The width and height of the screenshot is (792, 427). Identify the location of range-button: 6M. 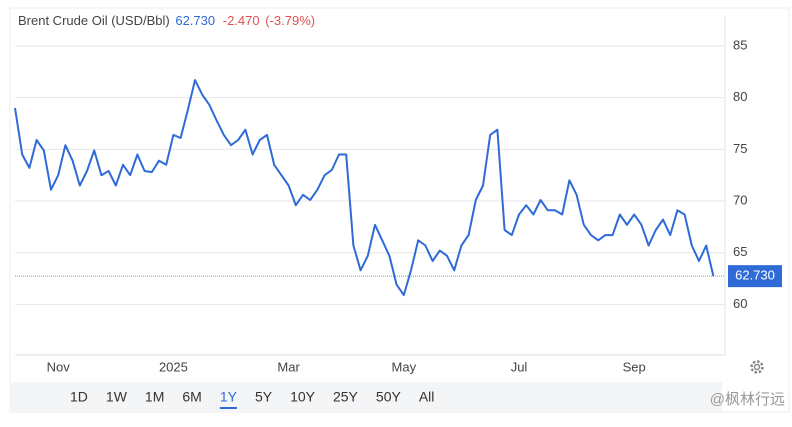
(191, 397).